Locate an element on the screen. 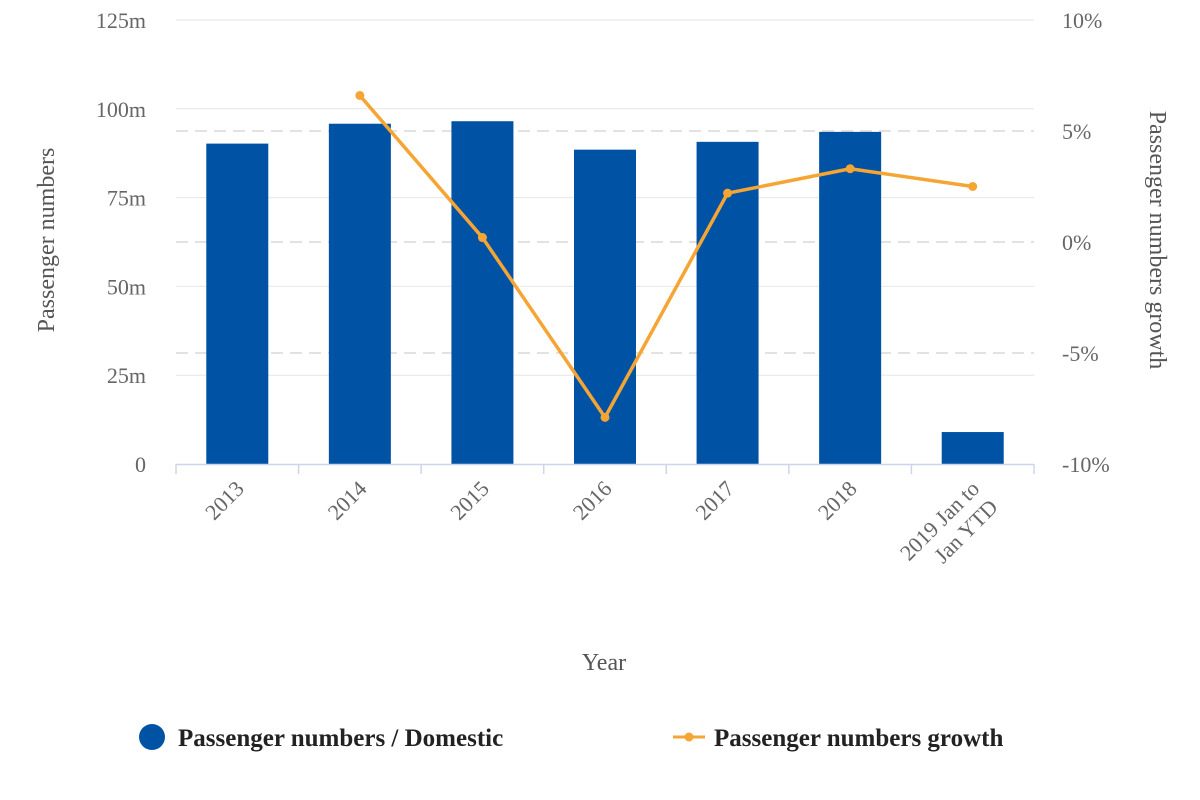 The image size is (1200, 800). y-tick-label: 125m is located at coordinates (121, 20).